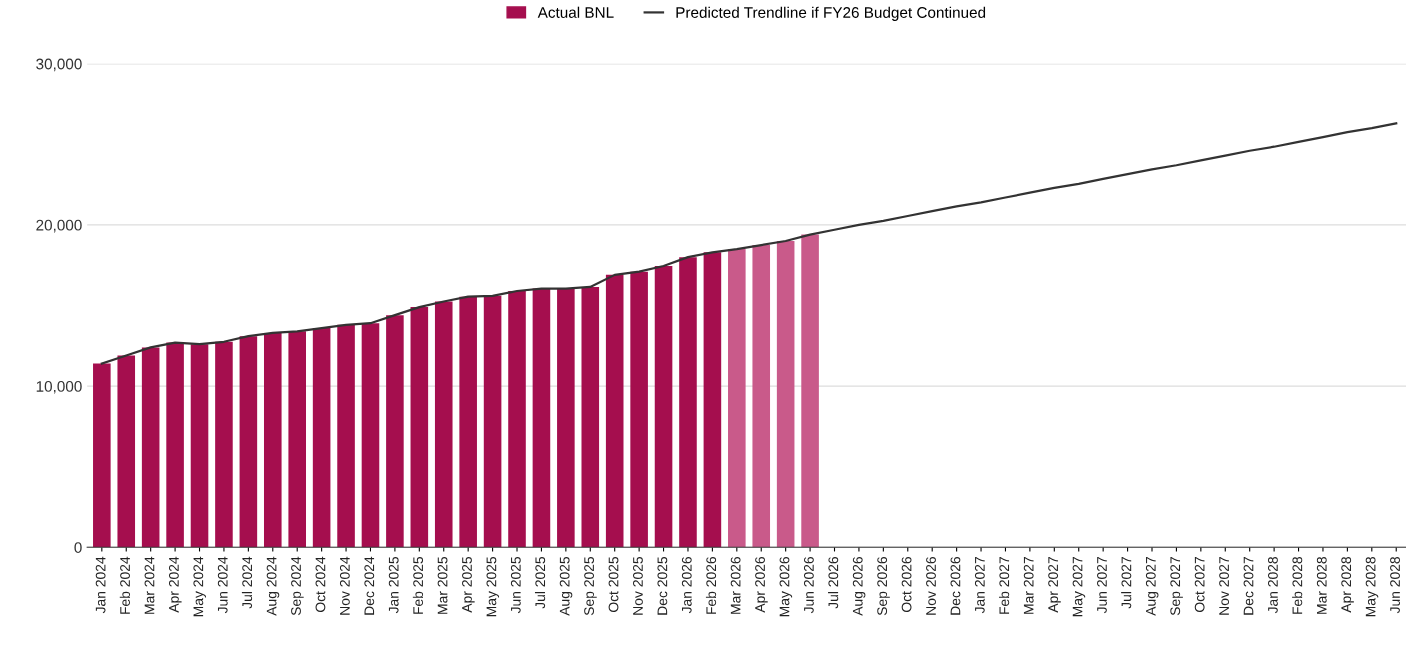 This screenshot has height=650, width=1406. What do you see at coordinates (590, 586) in the screenshot?
I see `x-tick-label: Sep 2025` at bounding box center [590, 586].